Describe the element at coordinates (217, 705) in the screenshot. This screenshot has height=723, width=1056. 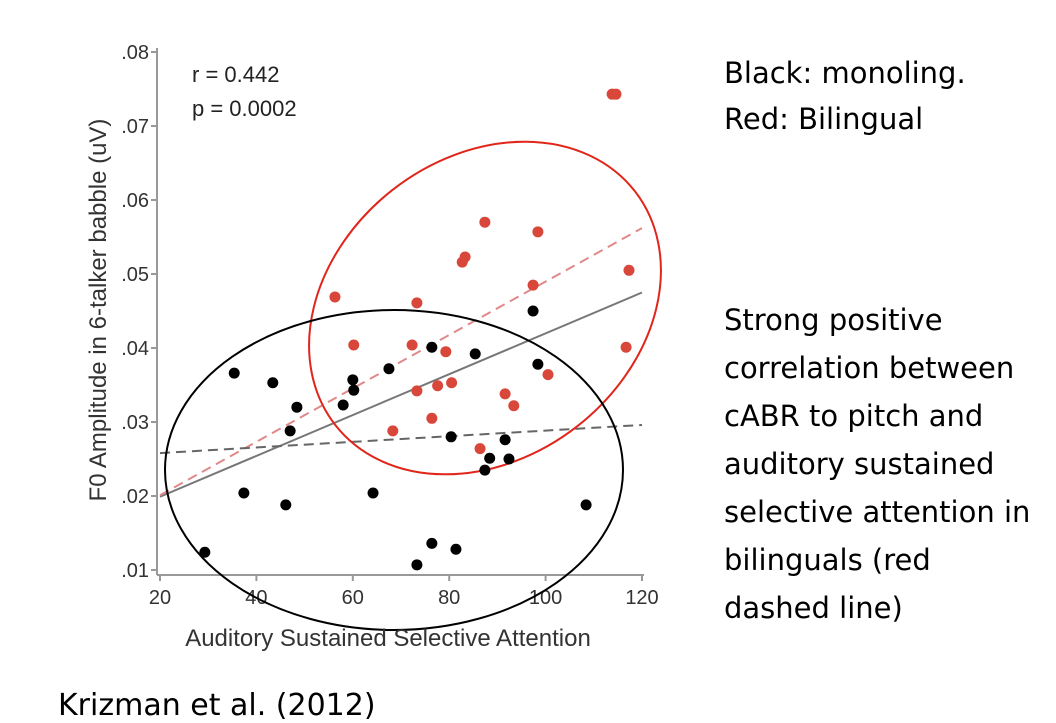
I see `citation: Krizman et al. (2012)` at that location.